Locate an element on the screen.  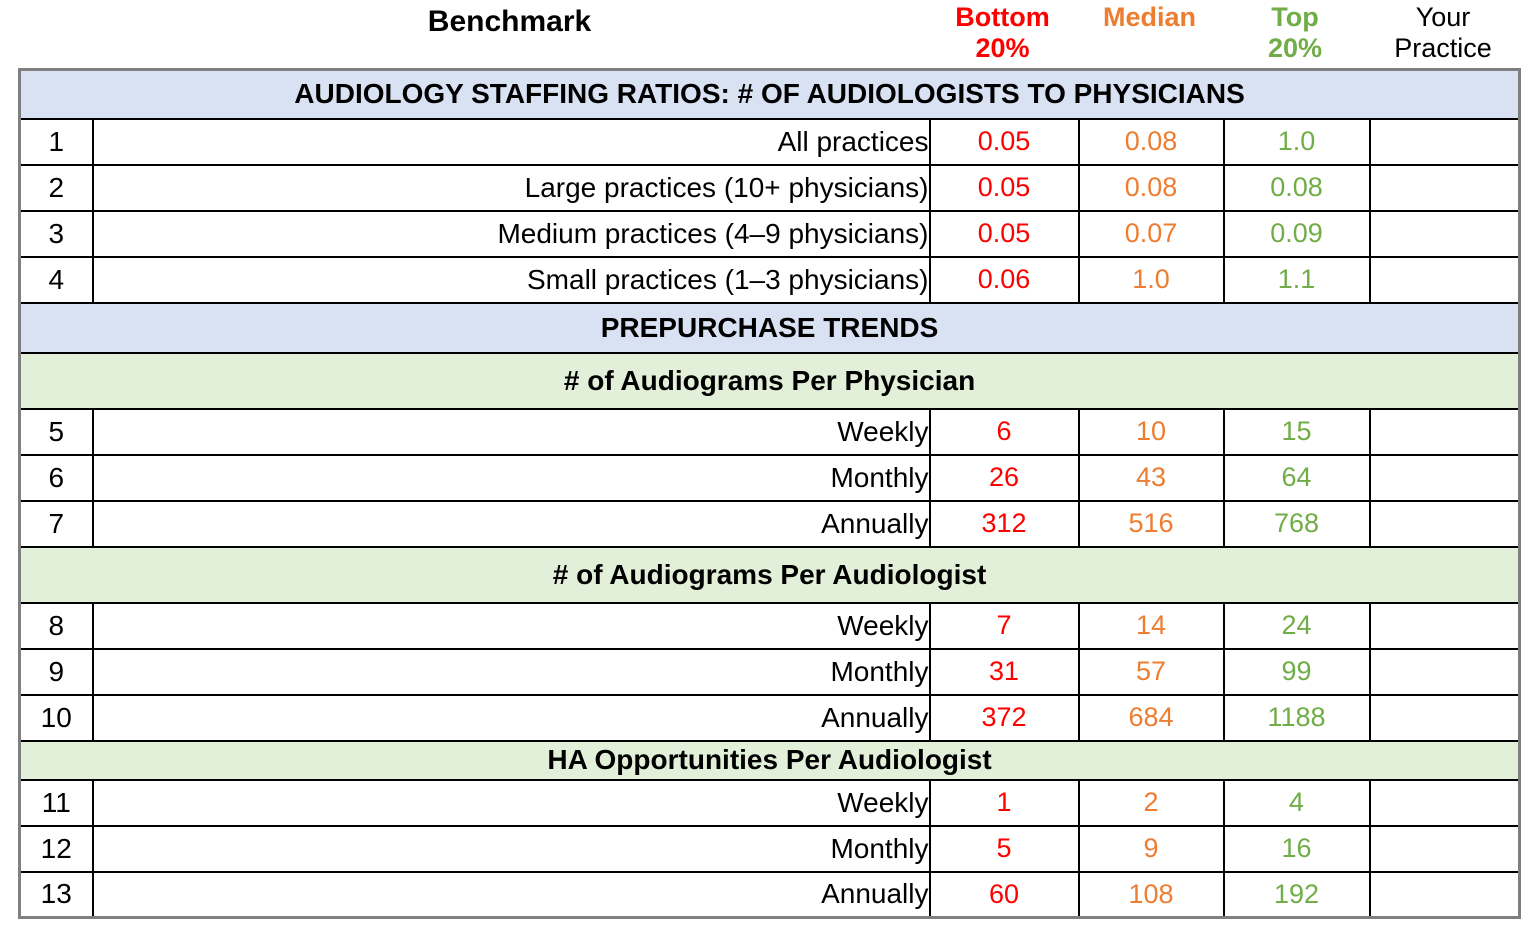
top20-value: 0.08 is located at coordinates (1296, 187).